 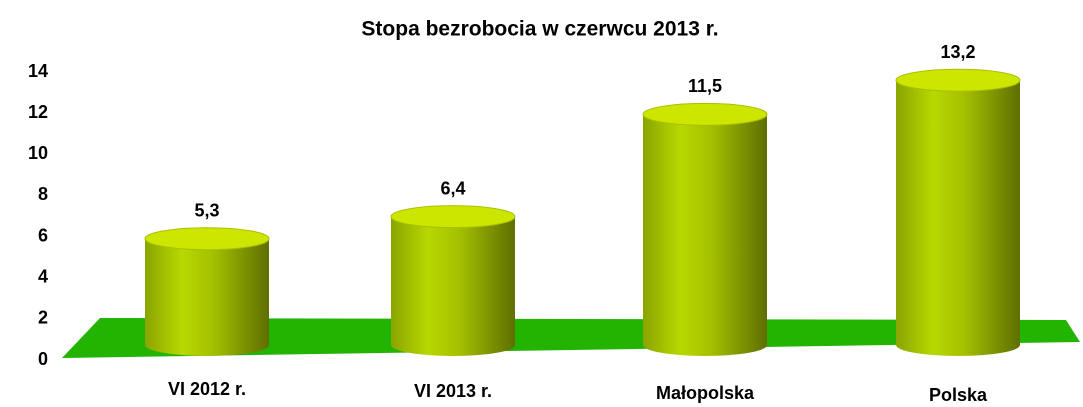 I want to click on x-tick-label: Polska, so click(x=958, y=395).